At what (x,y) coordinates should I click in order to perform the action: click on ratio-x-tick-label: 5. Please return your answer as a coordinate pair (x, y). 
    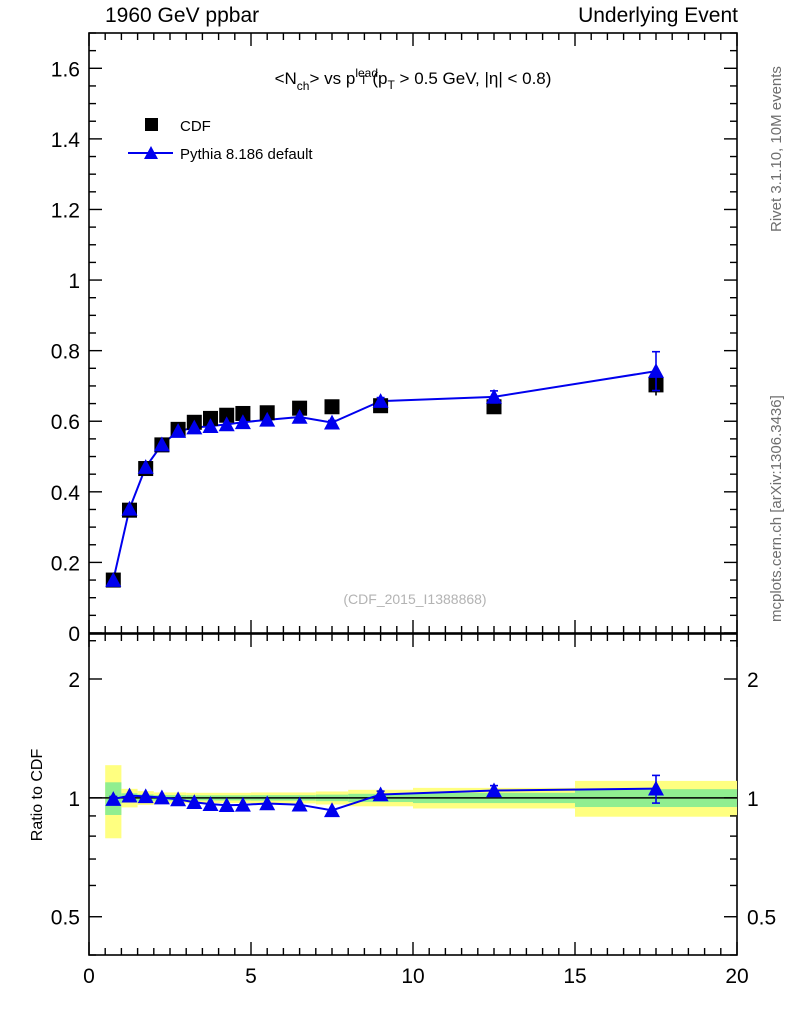
    Looking at the image, I should click on (251, 976).